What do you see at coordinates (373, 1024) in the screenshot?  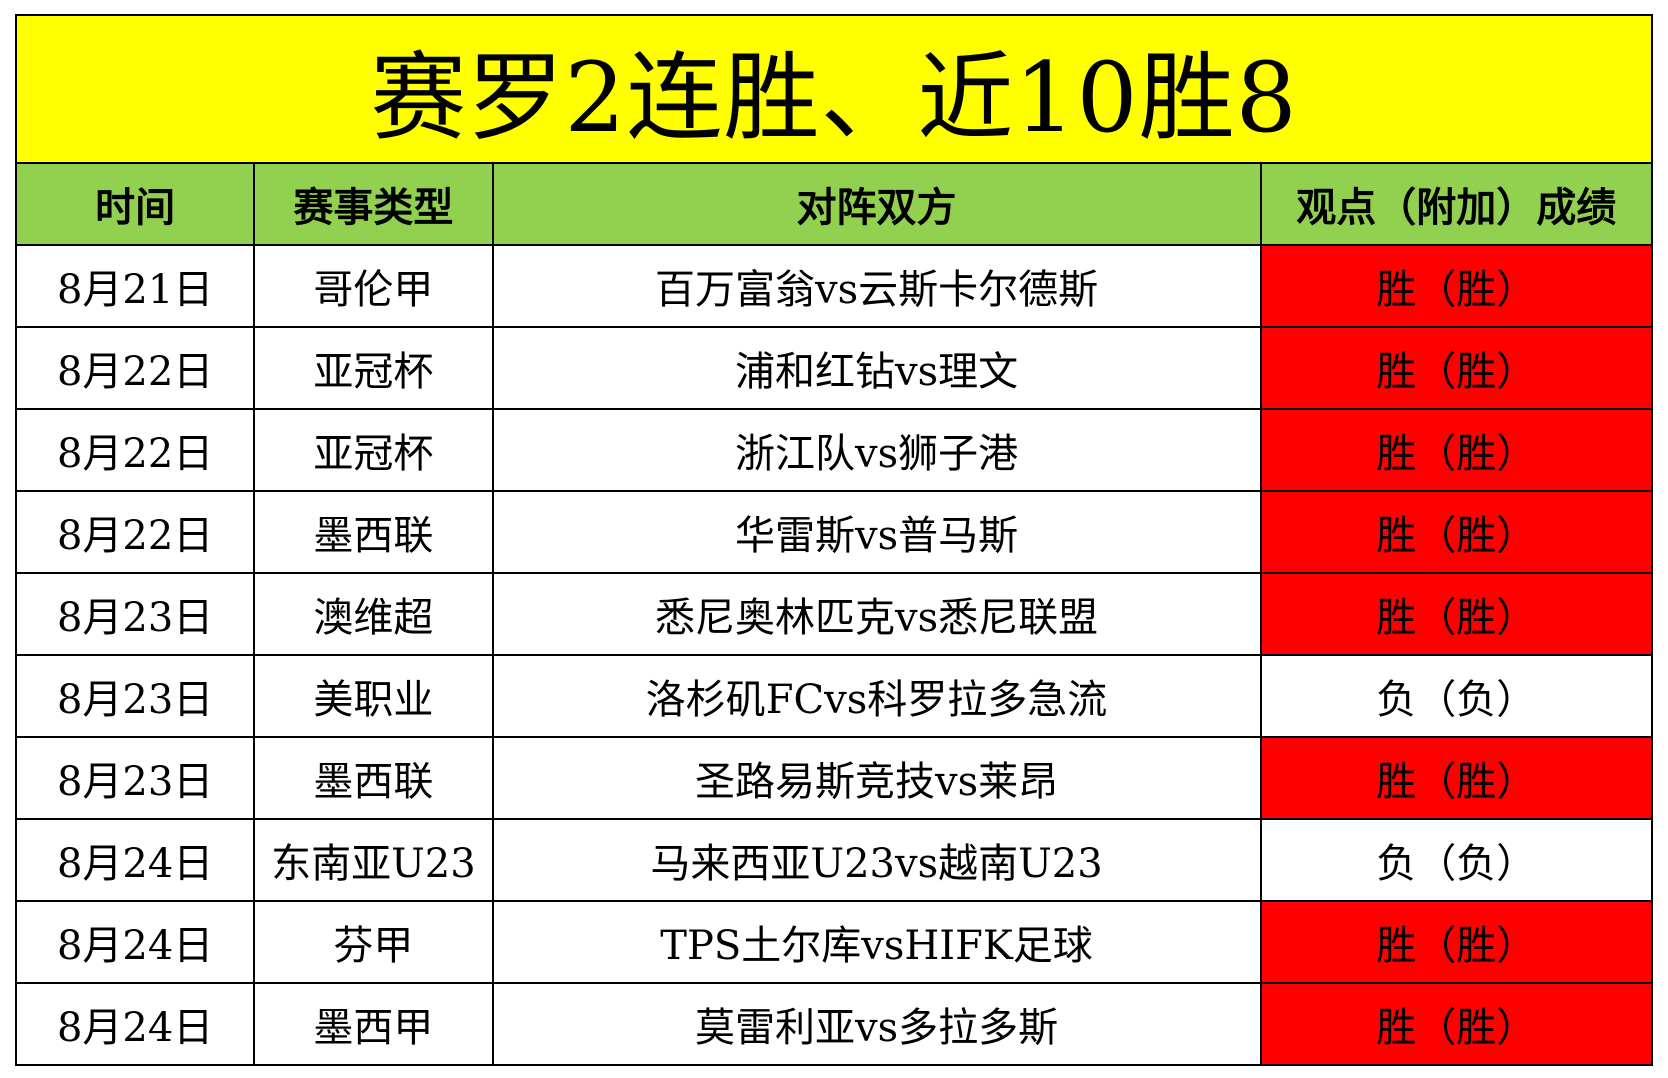 I see `league-cell: 墨西甲` at bounding box center [373, 1024].